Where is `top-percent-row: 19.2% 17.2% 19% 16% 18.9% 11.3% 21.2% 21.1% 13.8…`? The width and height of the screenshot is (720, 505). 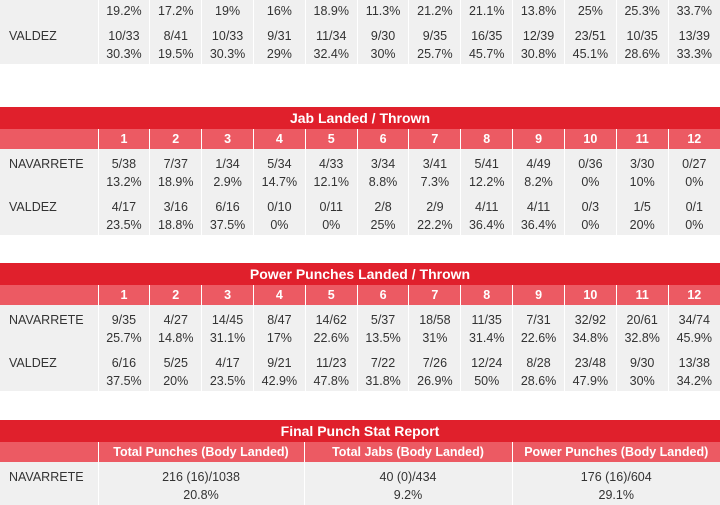
top-percent-row: 19.2% 17.2% 19% 16% 18.9% 11.3% 21.2% 21.1% 13.8… is located at coordinates (360, 11).